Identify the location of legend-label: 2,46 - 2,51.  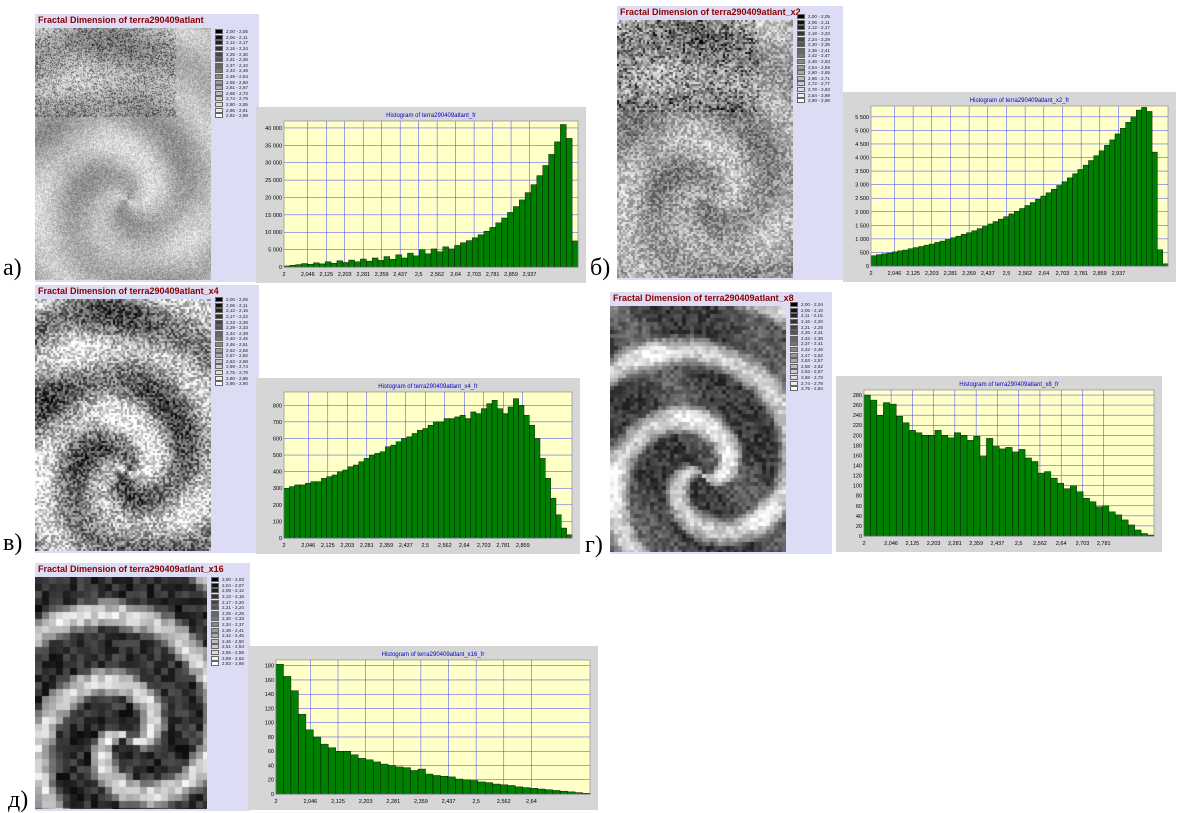
(237, 345).